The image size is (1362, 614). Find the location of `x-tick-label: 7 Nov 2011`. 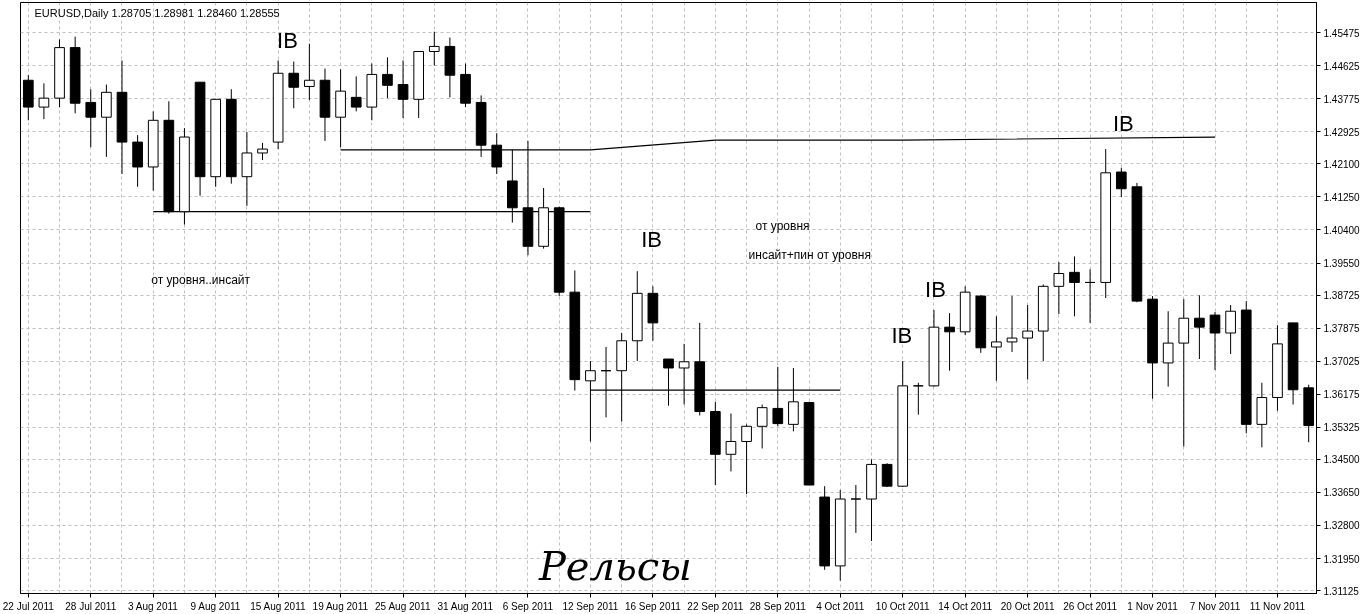

x-tick-label: 7 Nov 2011 is located at coordinates (1215, 606).